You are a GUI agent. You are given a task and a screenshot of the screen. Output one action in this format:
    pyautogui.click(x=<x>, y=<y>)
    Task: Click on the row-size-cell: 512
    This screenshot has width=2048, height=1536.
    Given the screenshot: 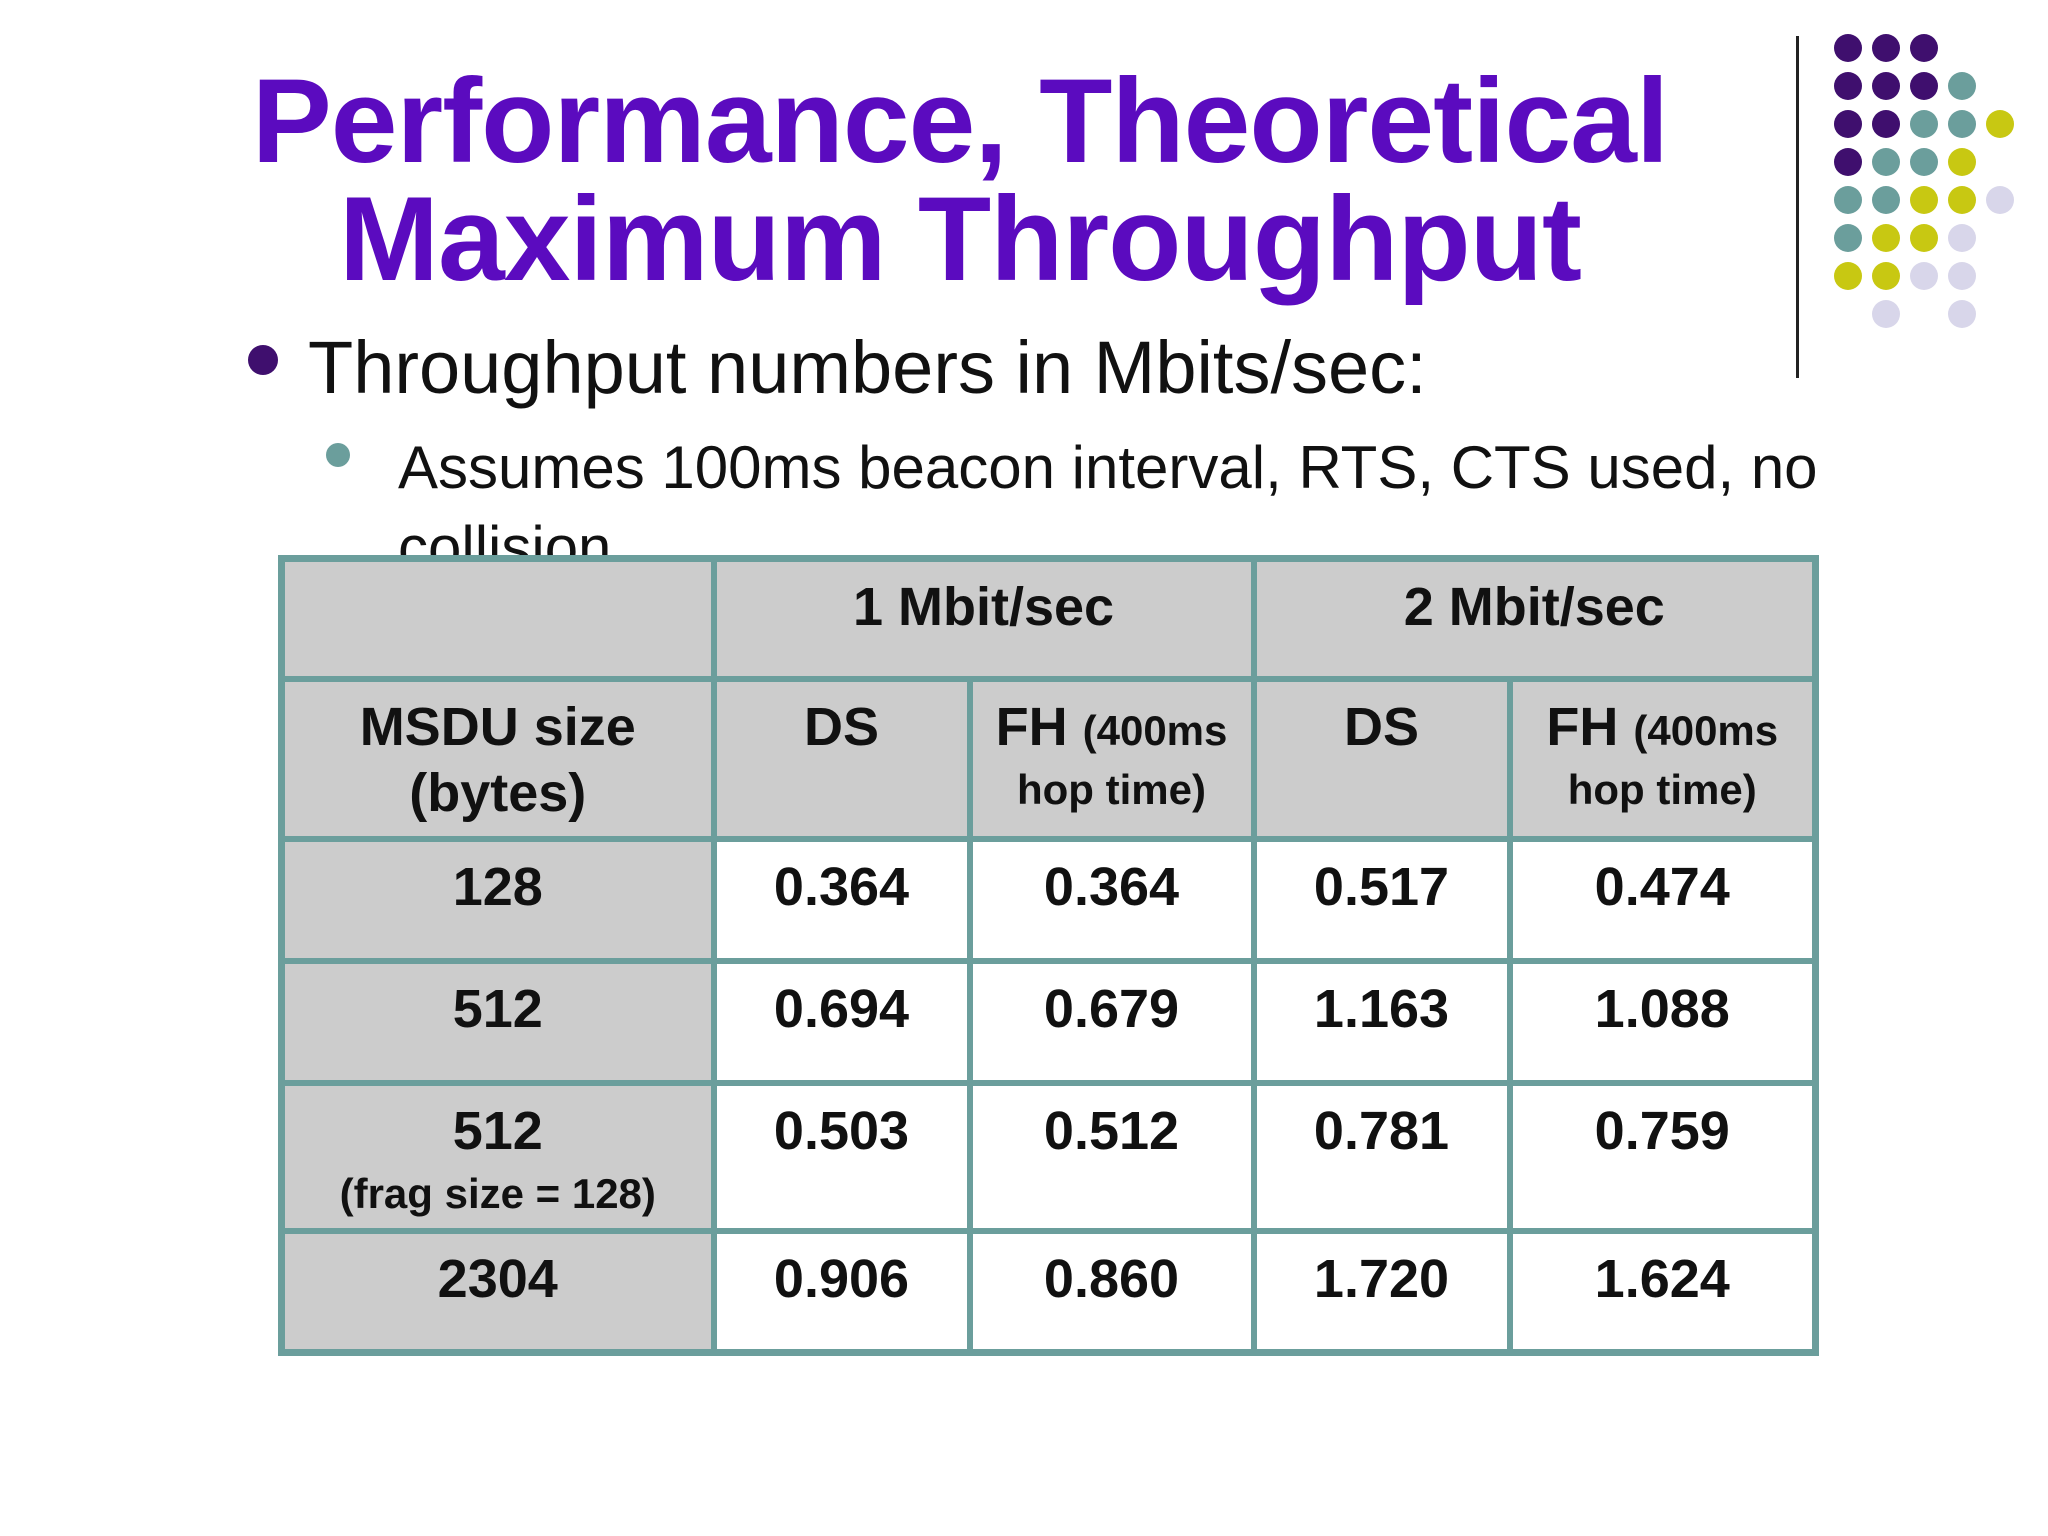 What is the action you would take?
    pyautogui.click(x=497, y=1021)
    